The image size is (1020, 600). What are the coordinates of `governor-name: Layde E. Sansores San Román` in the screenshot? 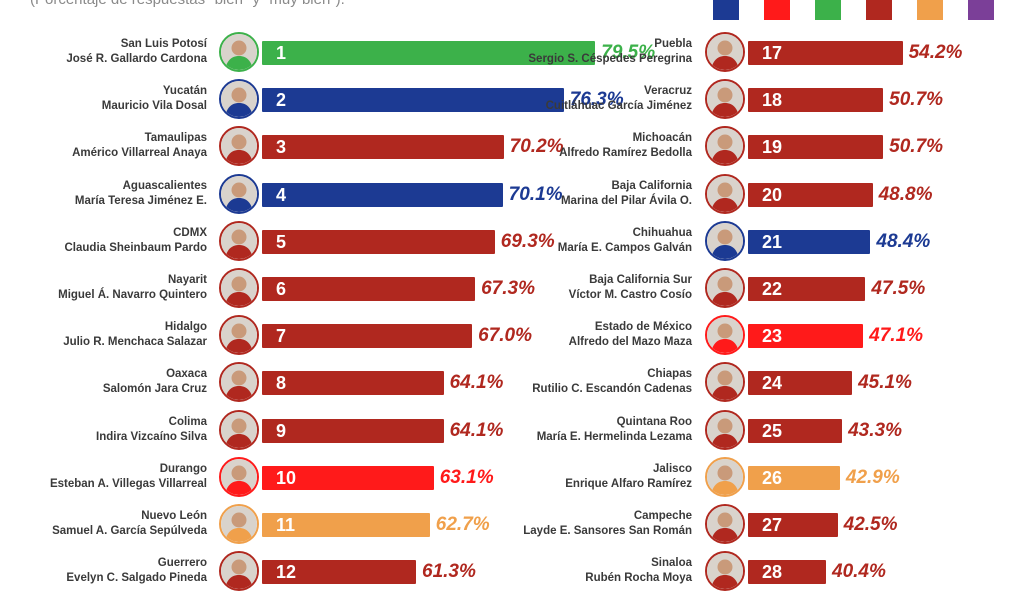 It's located at (607, 531).